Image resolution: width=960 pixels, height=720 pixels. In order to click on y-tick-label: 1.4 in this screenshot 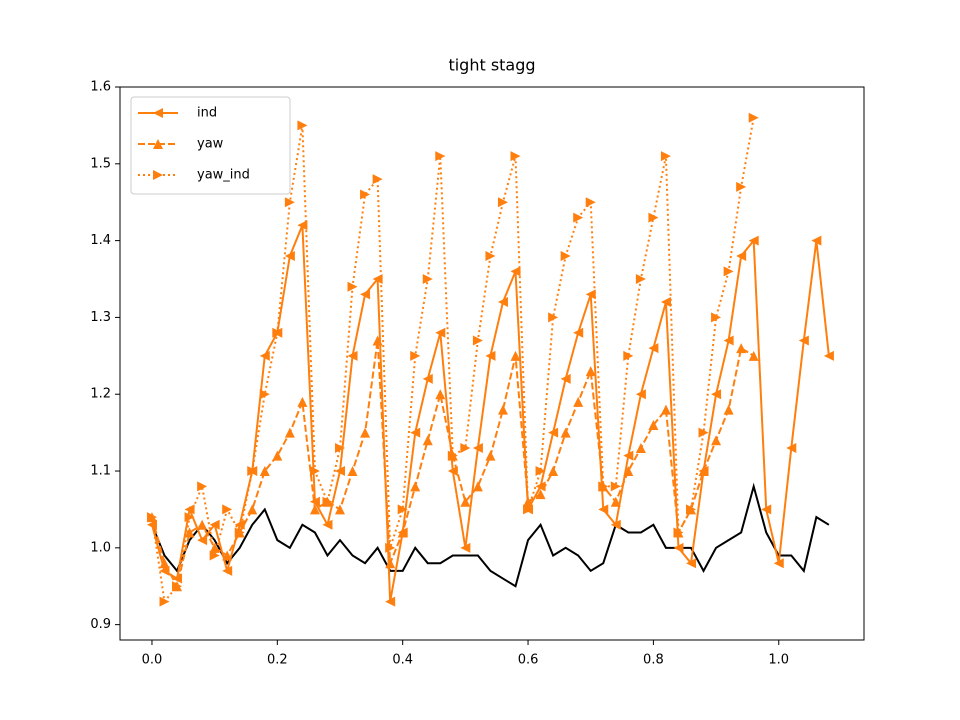, I will do `click(100, 240)`.